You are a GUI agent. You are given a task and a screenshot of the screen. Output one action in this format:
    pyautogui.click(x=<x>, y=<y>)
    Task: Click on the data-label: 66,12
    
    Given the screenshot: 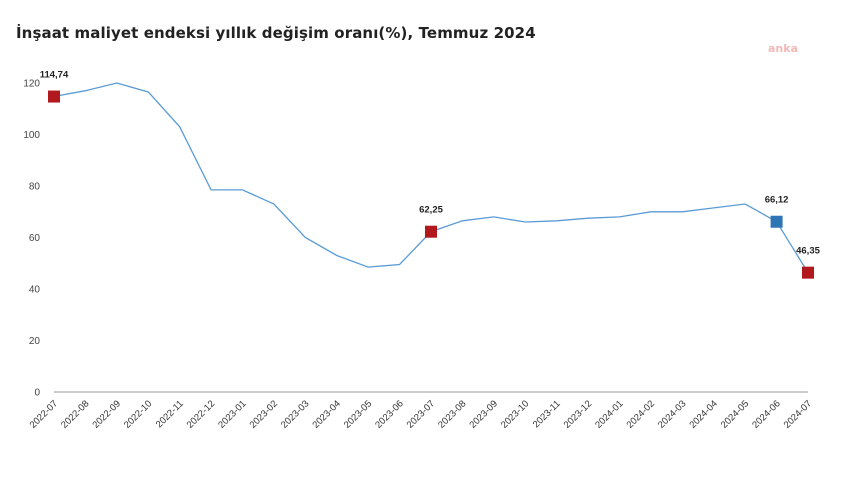 What is the action you would take?
    pyautogui.click(x=777, y=200)
    